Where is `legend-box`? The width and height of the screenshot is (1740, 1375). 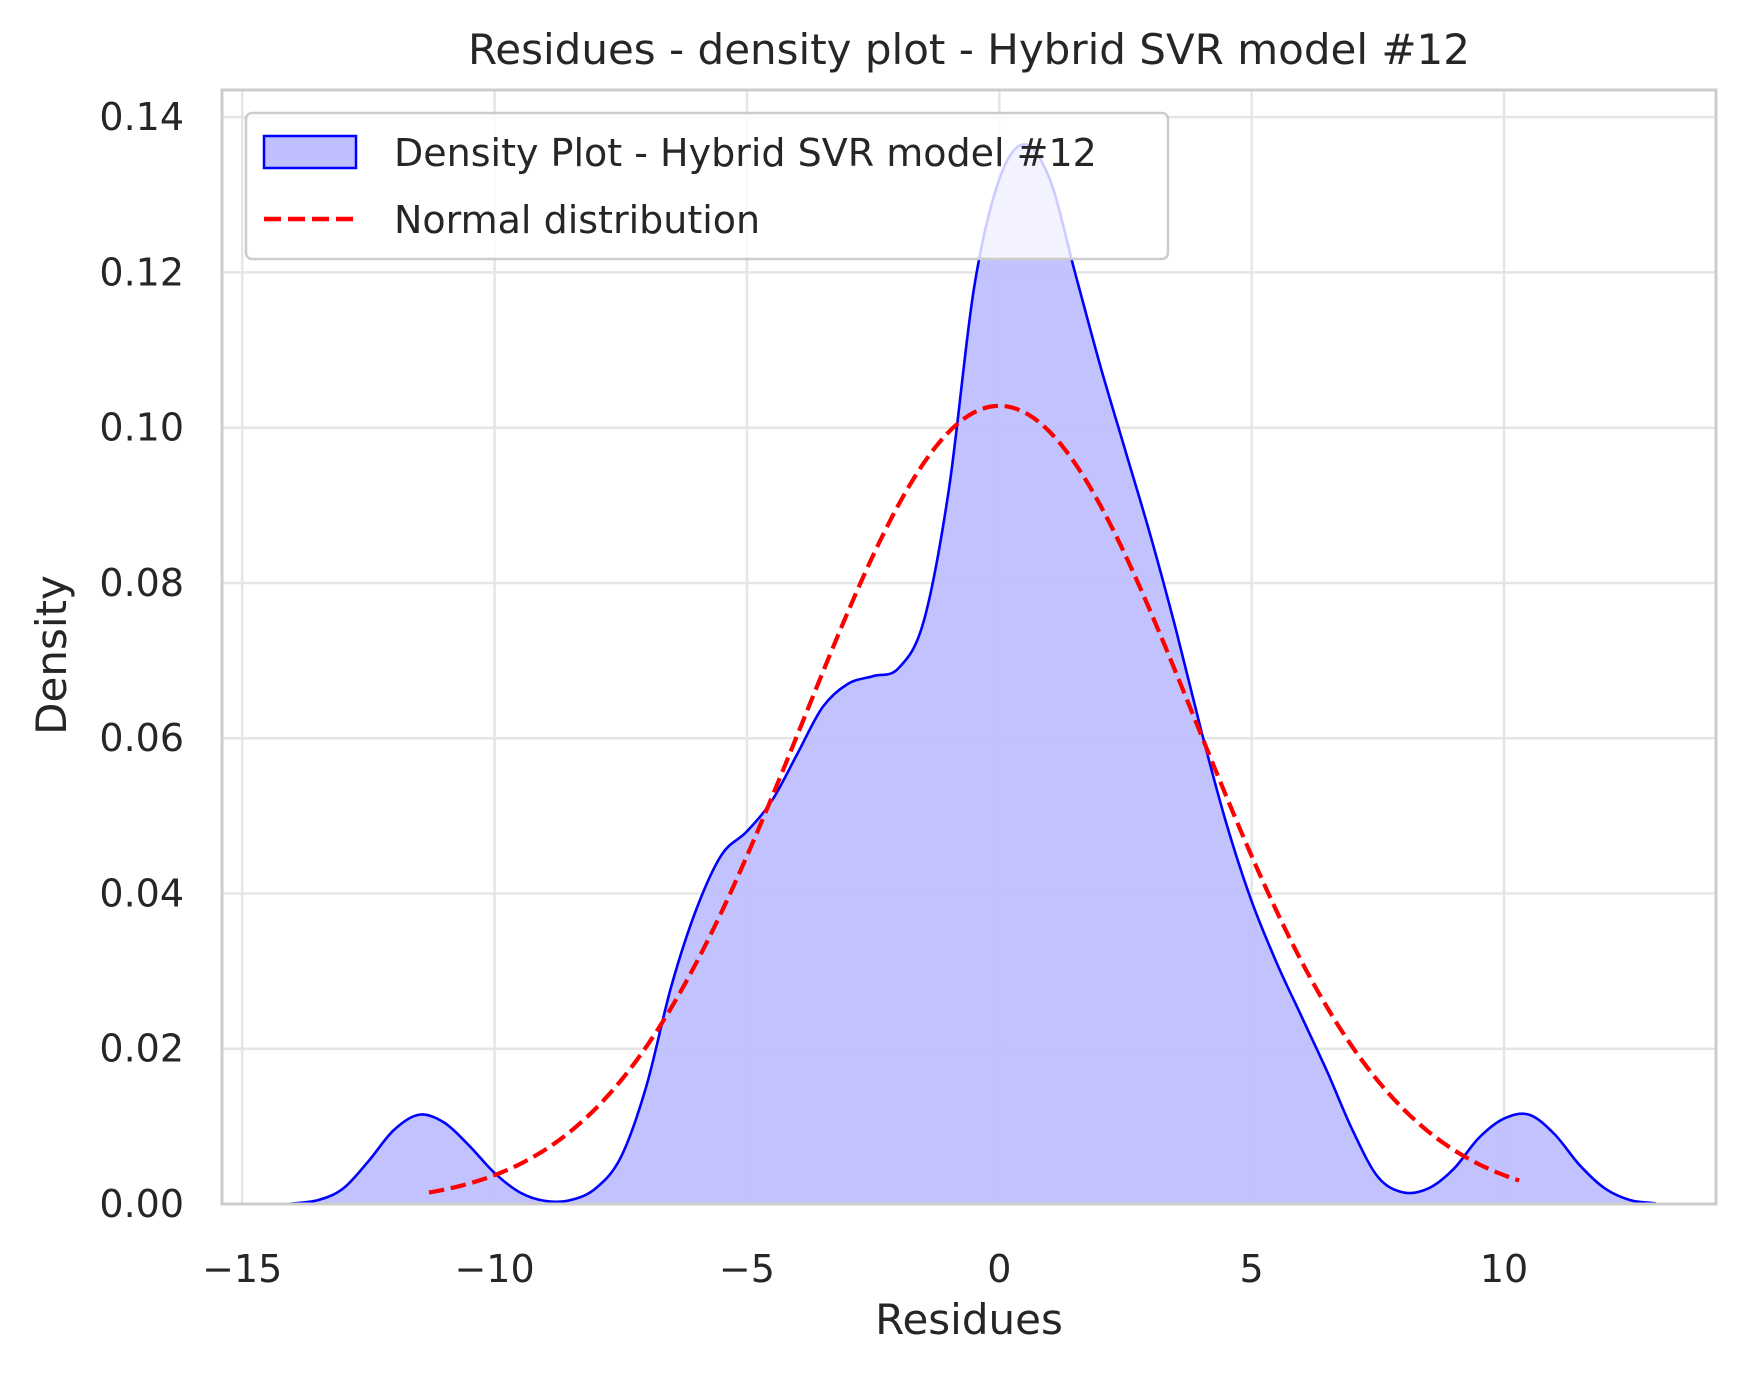 legend-box is located at coordinates (707, 186).